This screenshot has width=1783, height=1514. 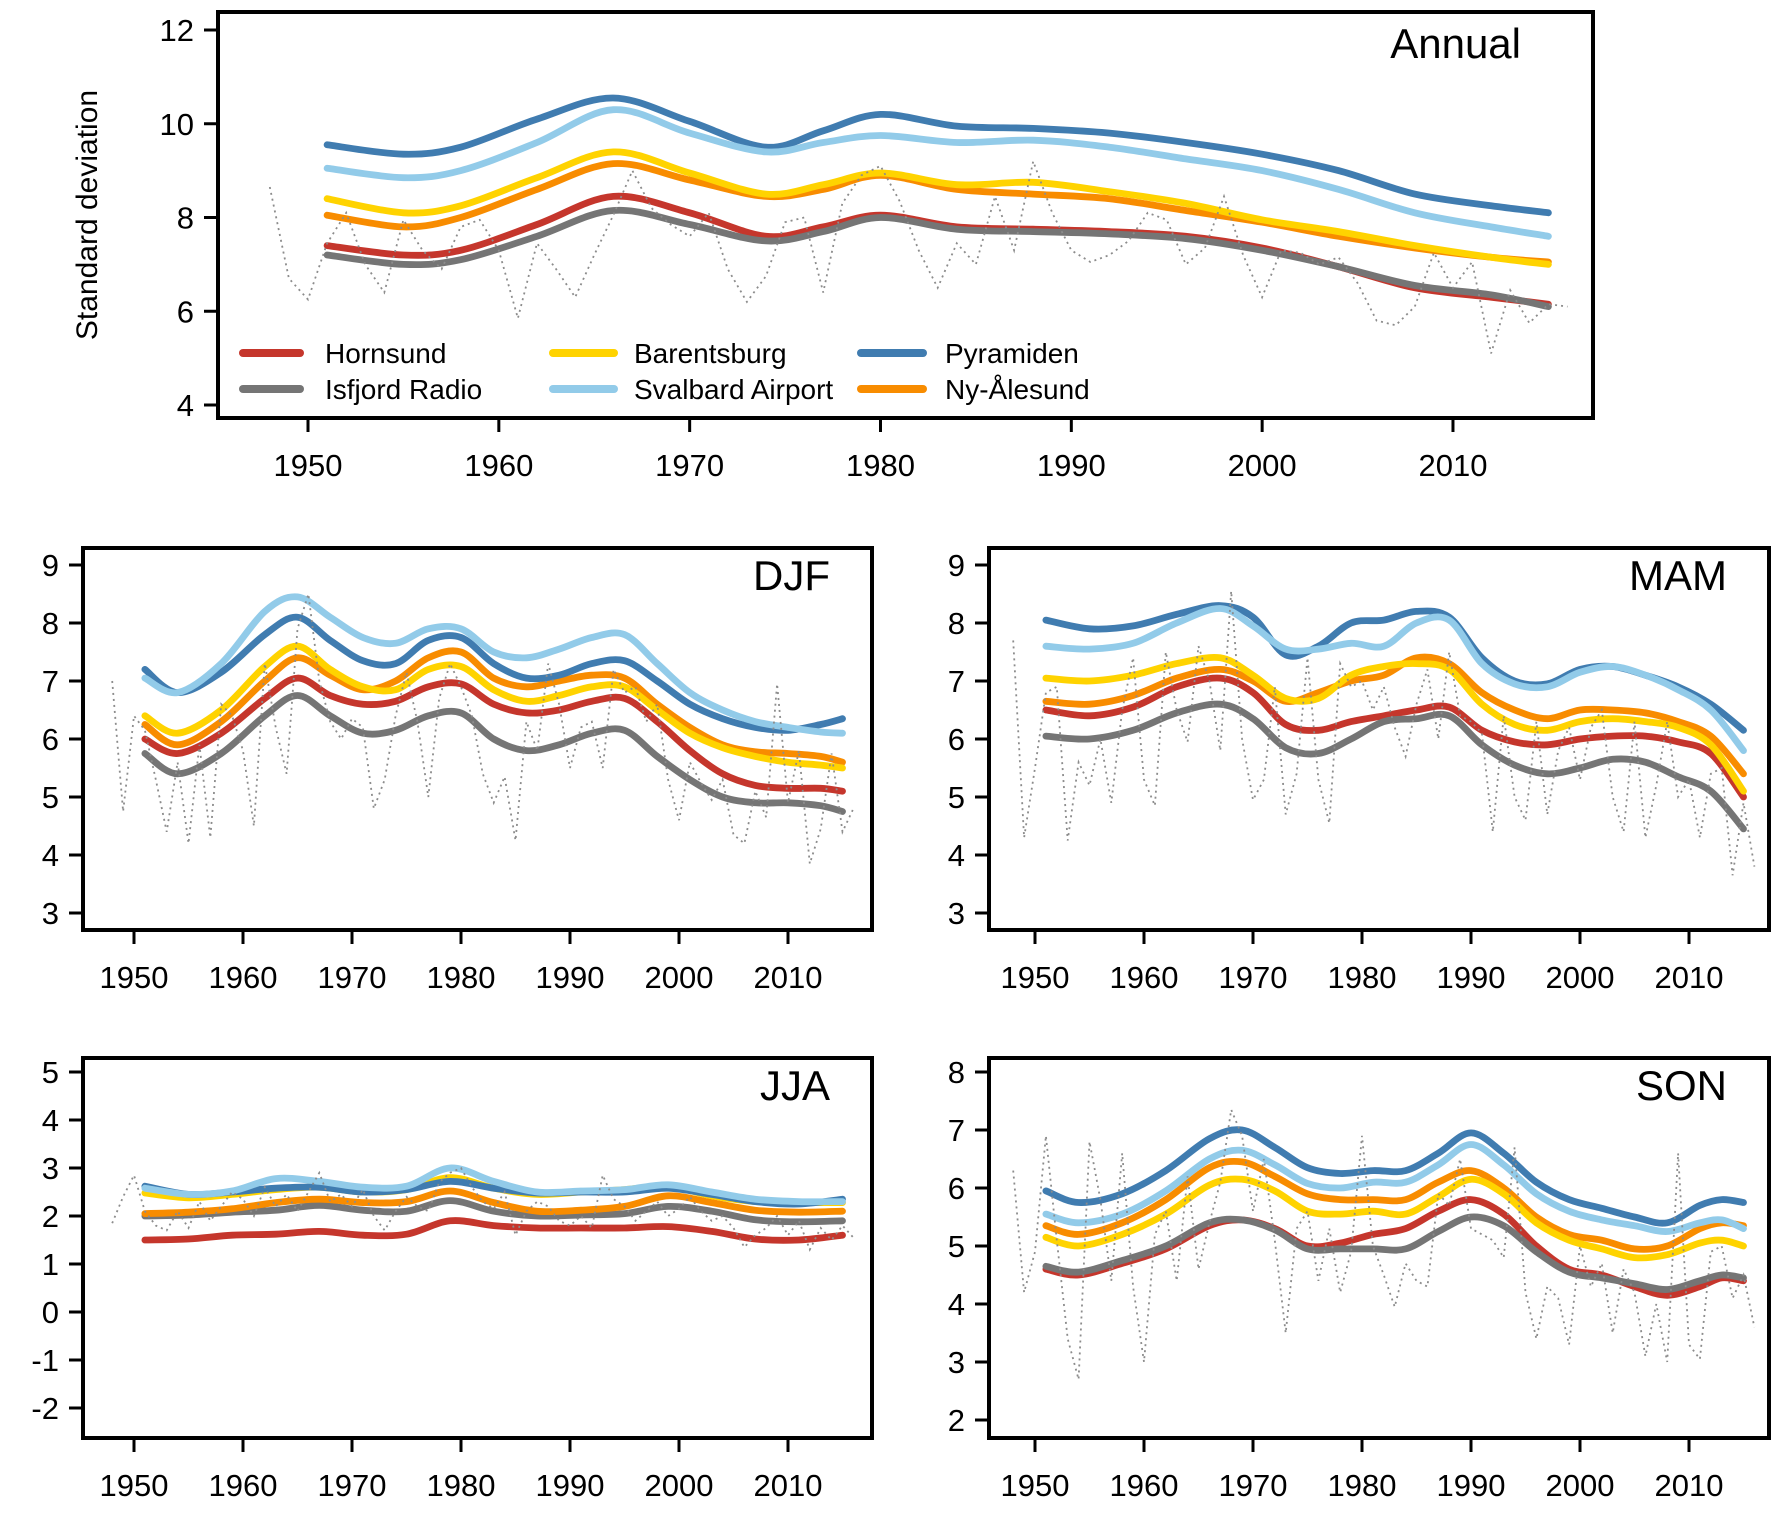 What do you see at coordinates (385, 353) in the screenshot?
I see `legend-label-hornsund: Hornsund` at bounding box center [385, 353].